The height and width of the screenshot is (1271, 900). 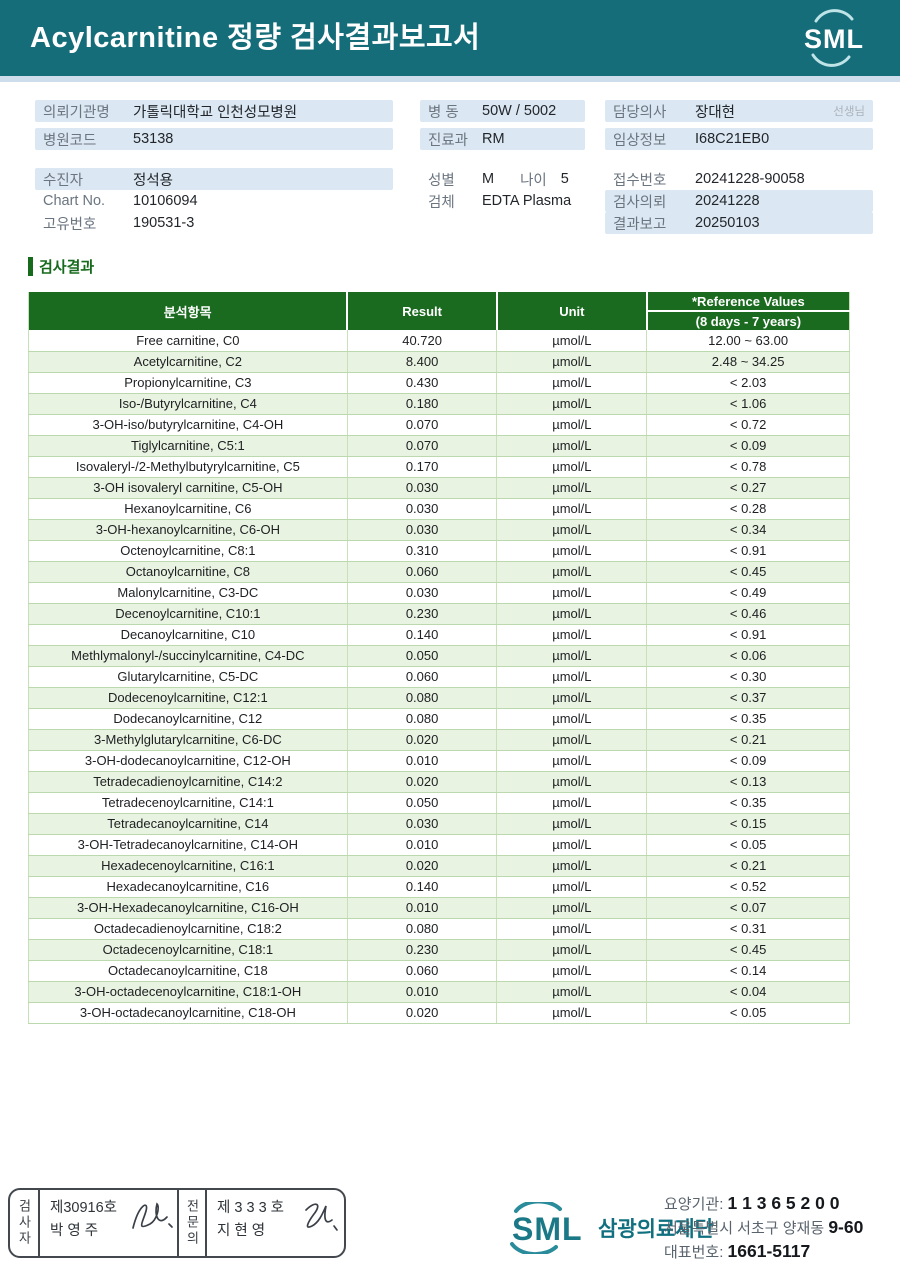 What do you see at coordinates (439, 551) in the screenshot?
I see `result-row: Octenoylcarnitine, C8:1 0.310 µmol/L < 0.91` at bounding box center [439, 551].